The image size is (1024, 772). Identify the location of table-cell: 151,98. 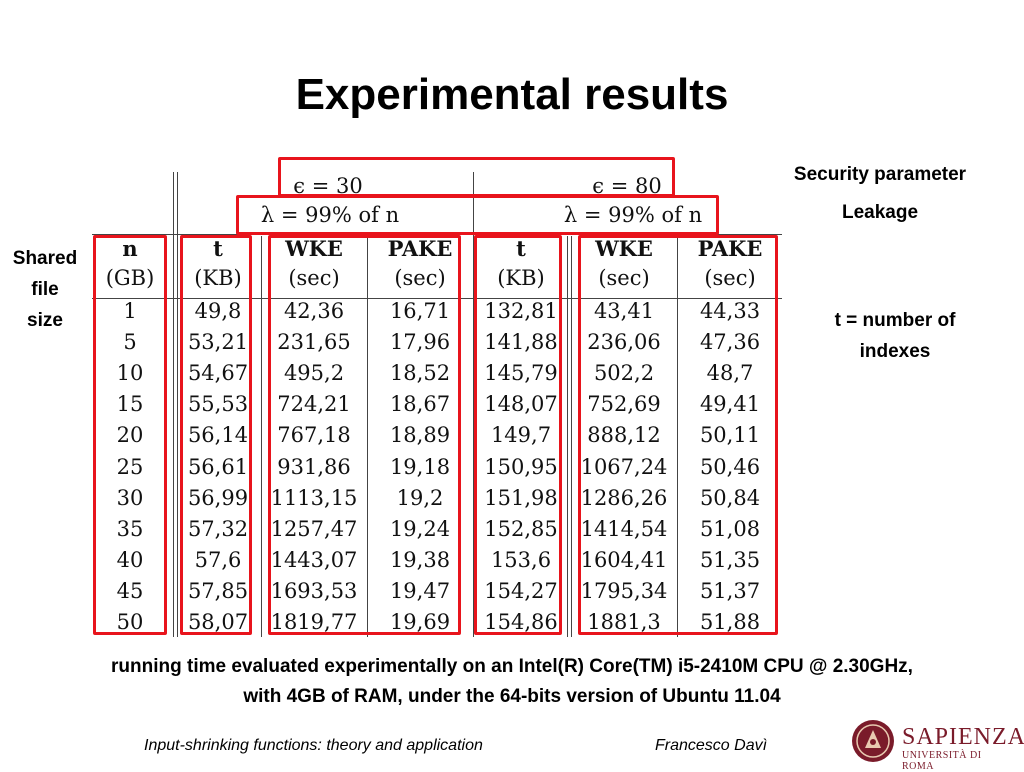
(521, 498).